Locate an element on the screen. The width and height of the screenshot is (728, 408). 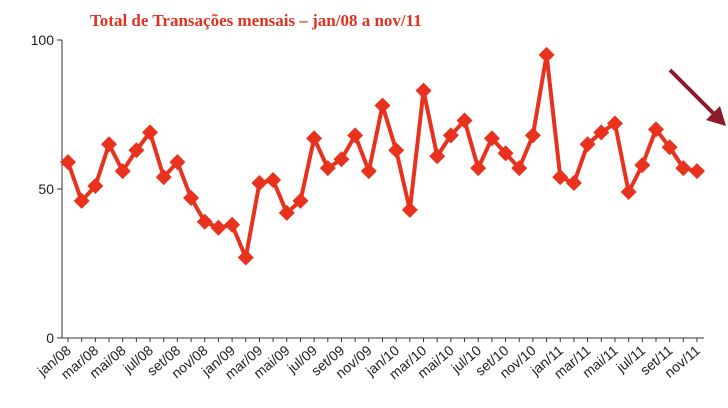
arrow is located at coordinates (694, 94).